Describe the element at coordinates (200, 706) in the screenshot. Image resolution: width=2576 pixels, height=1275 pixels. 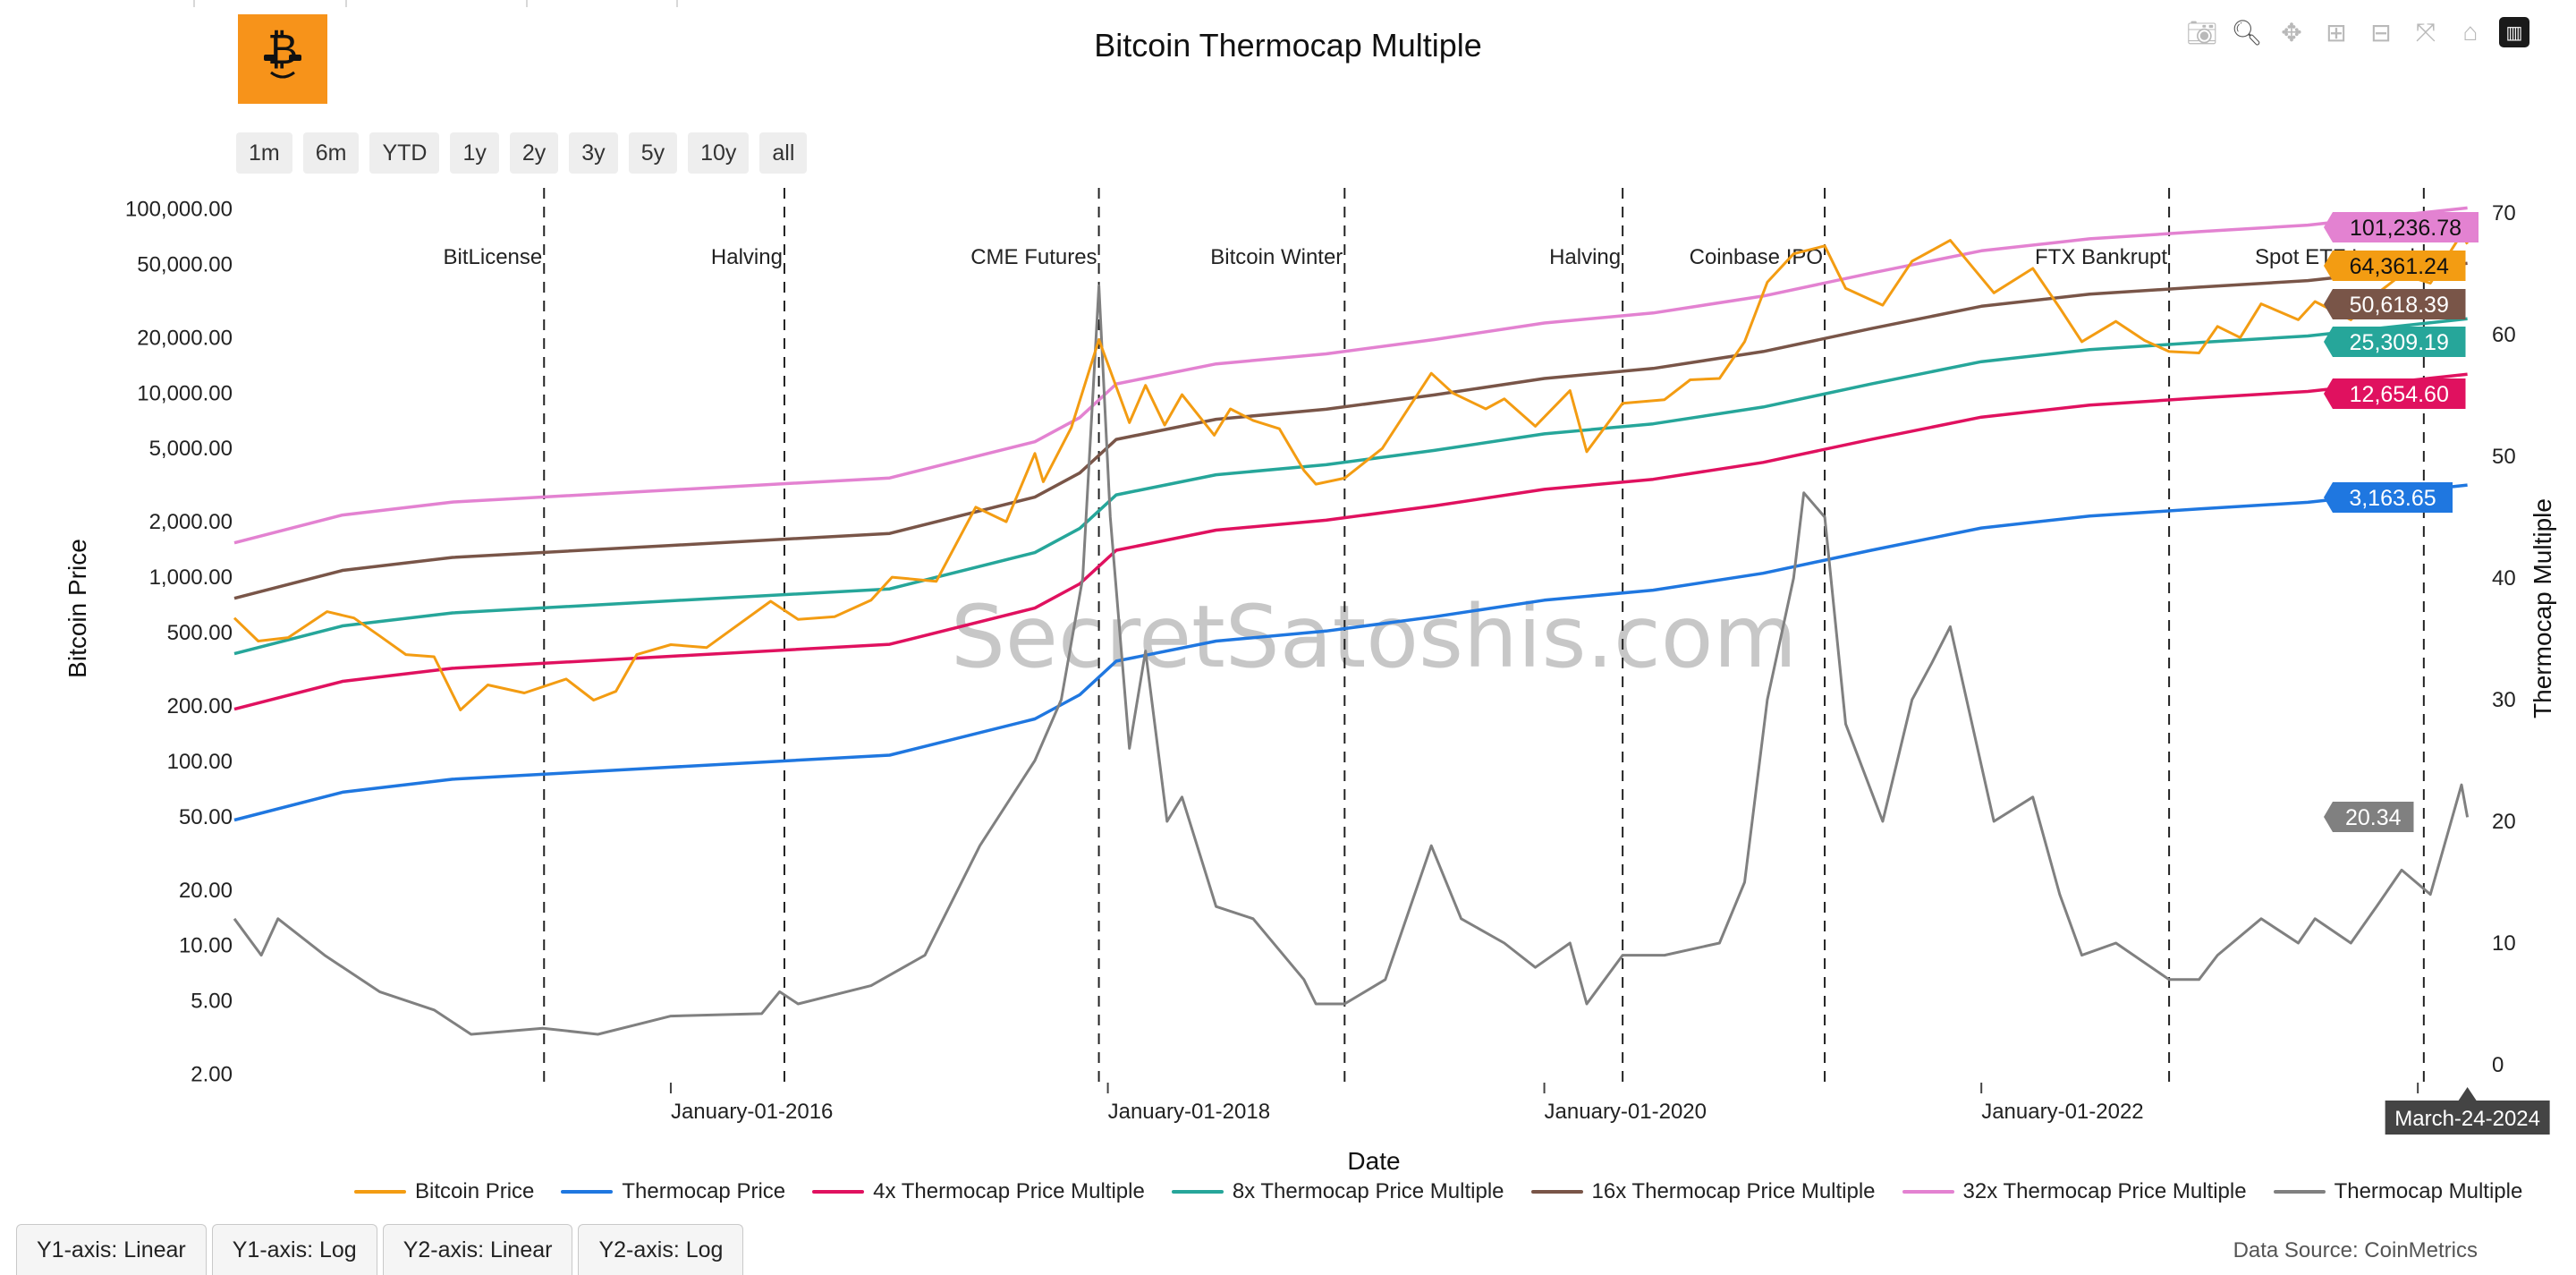
I see `y-tick-label: 200.00` at that location.